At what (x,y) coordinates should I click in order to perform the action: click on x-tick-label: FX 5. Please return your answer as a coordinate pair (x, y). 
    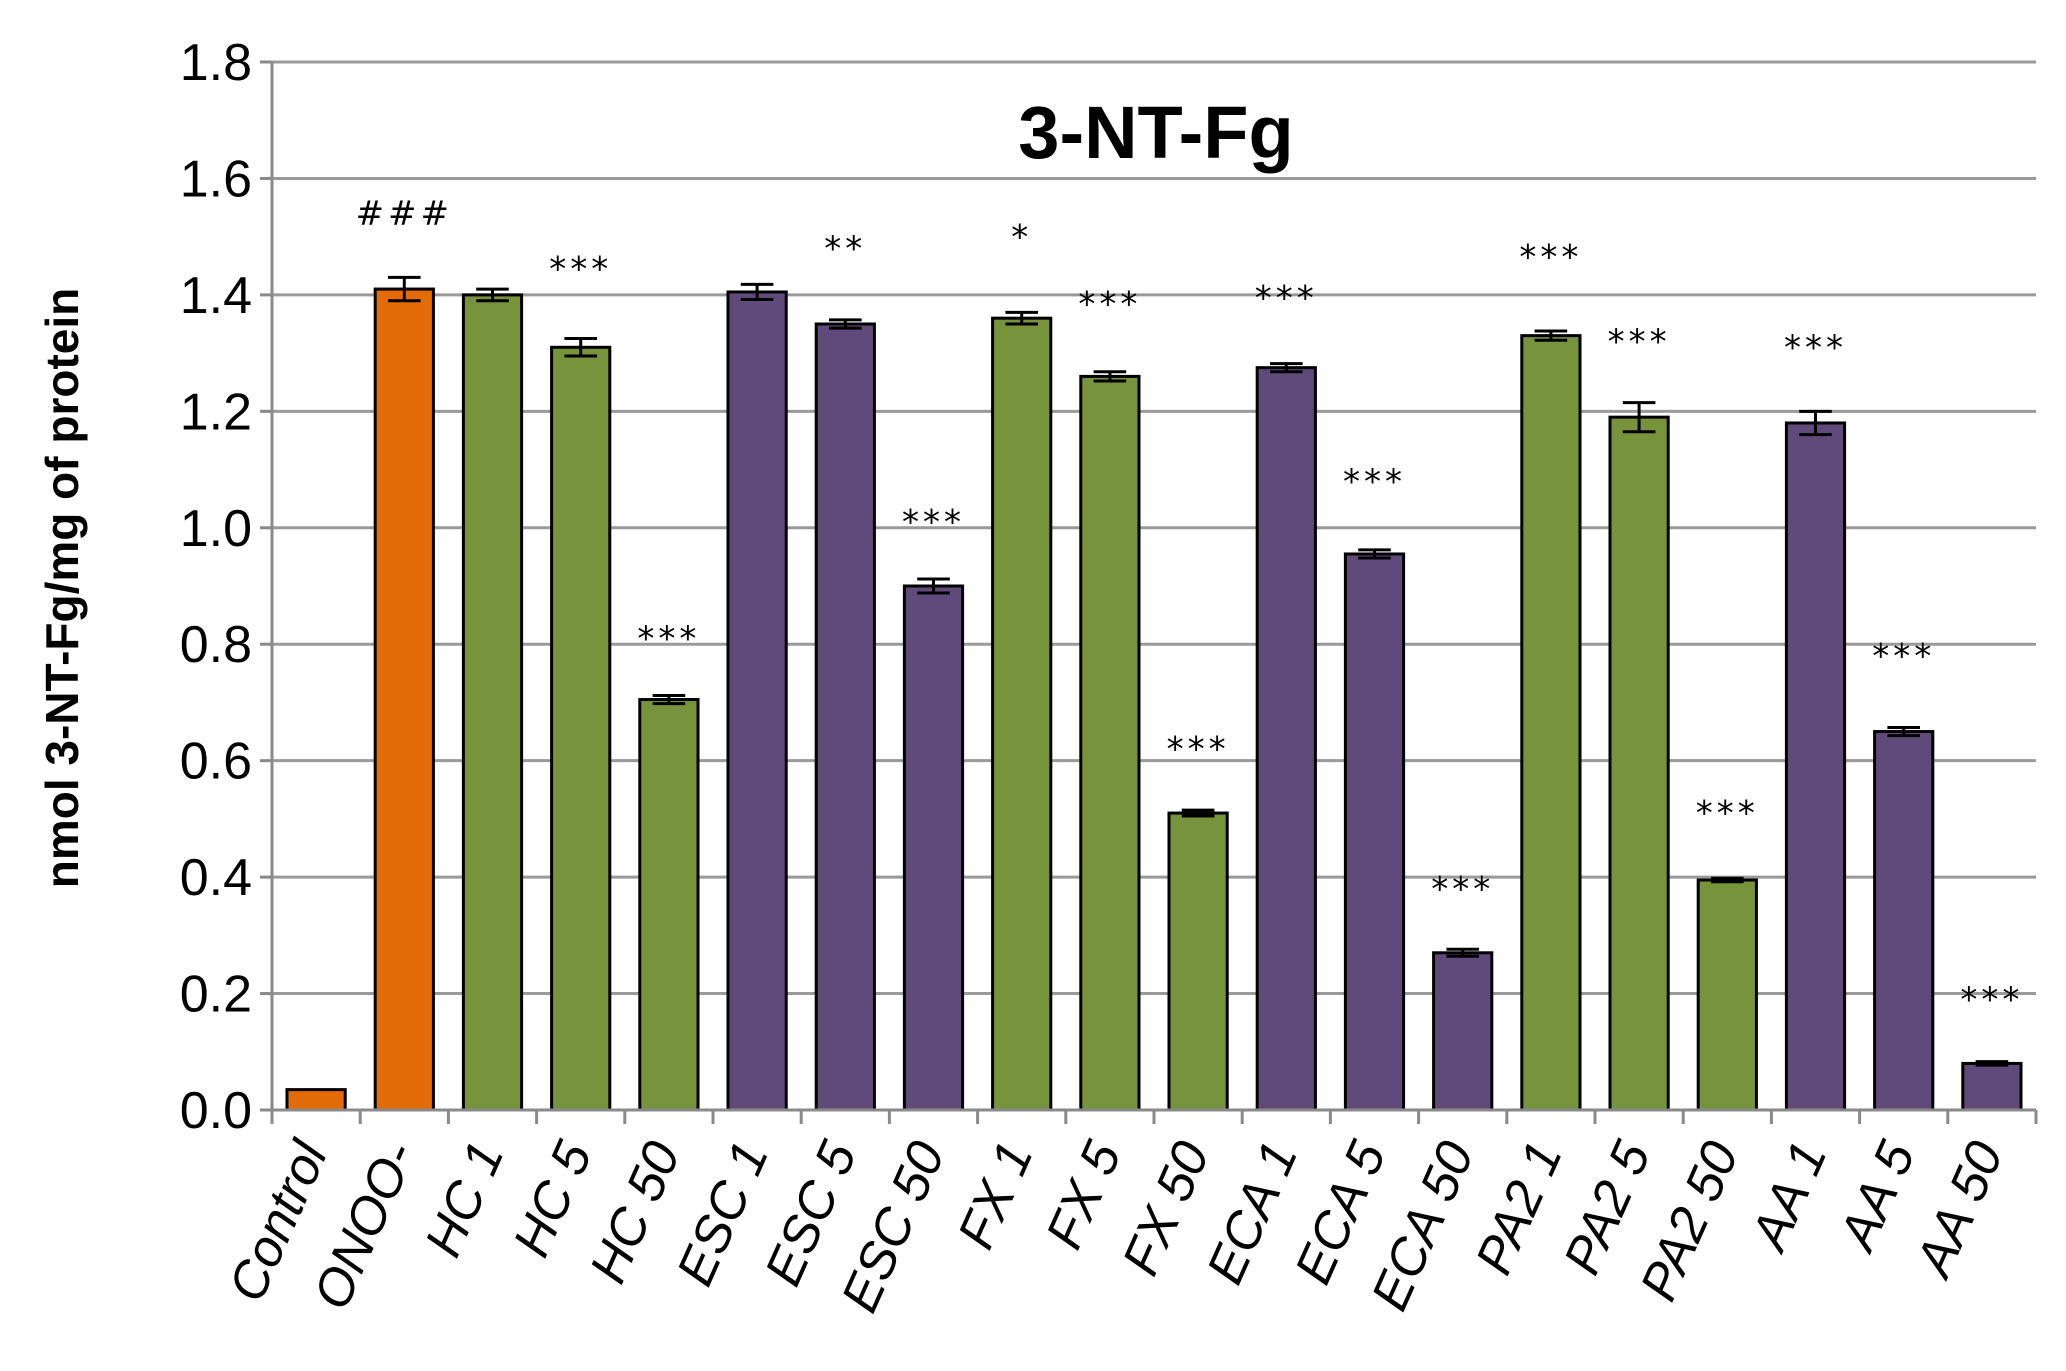
    Looking at the image, I should click on (1084, 1194).